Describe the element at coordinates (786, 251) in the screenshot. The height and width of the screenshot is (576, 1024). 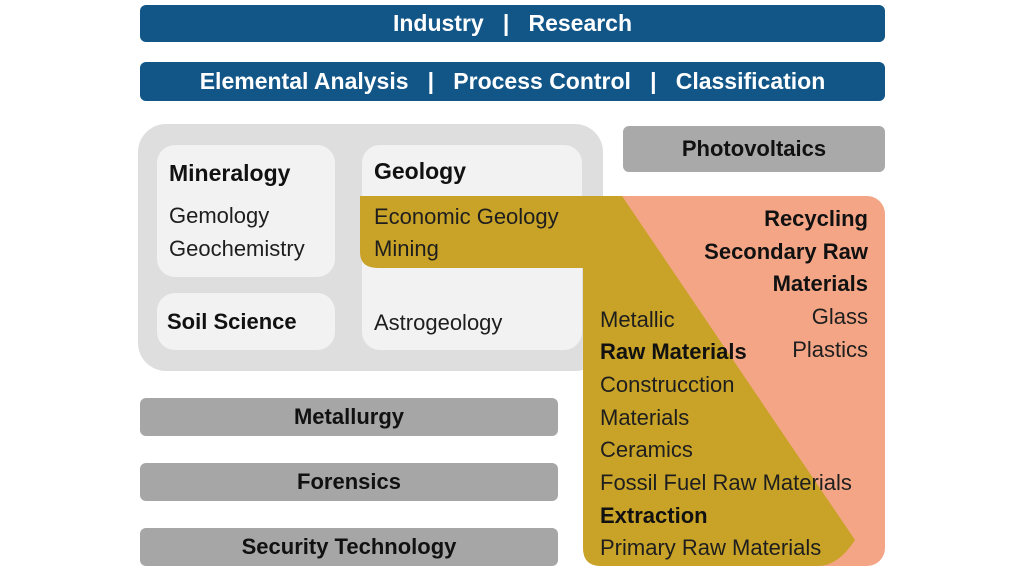
I see `secondary-raw-label: Secondary Raw` at that location.